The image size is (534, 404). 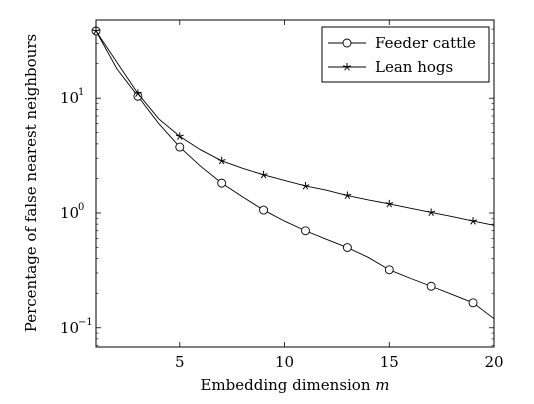 What do you see at coordinates (180, 362) in the screenshot?
I see `x-tick-label: 5` at bounding box center [180, 362].